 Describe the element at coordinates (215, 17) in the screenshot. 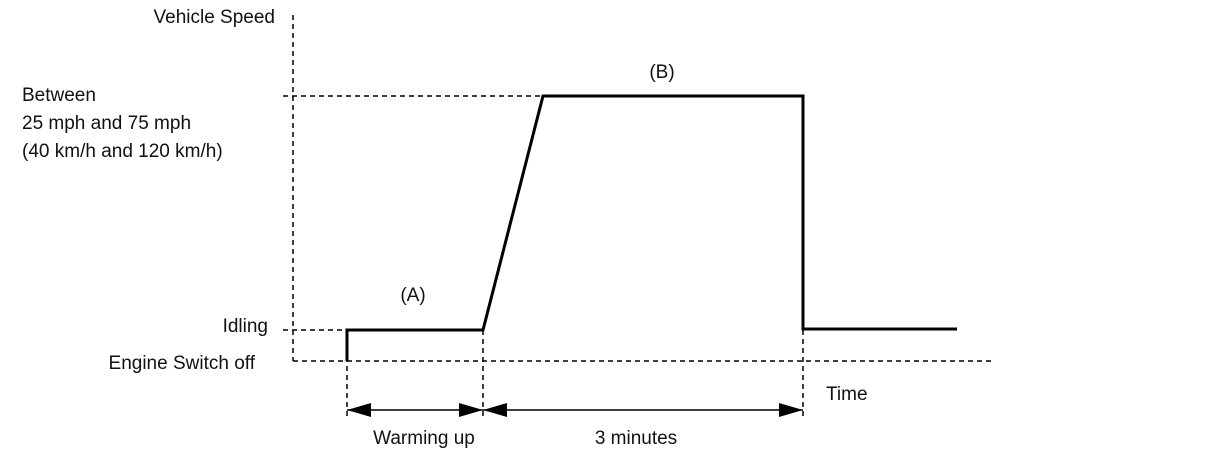

I see `y-axis-title: Vehicle Speed` at that location.